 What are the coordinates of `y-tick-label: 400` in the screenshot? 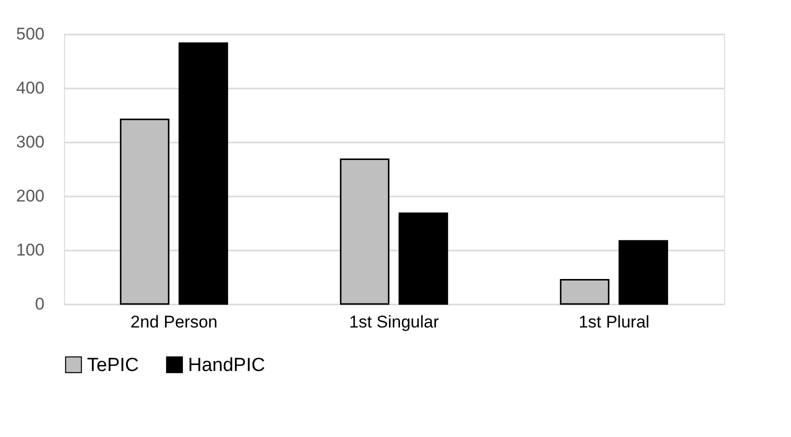 It's located at (30, 88).